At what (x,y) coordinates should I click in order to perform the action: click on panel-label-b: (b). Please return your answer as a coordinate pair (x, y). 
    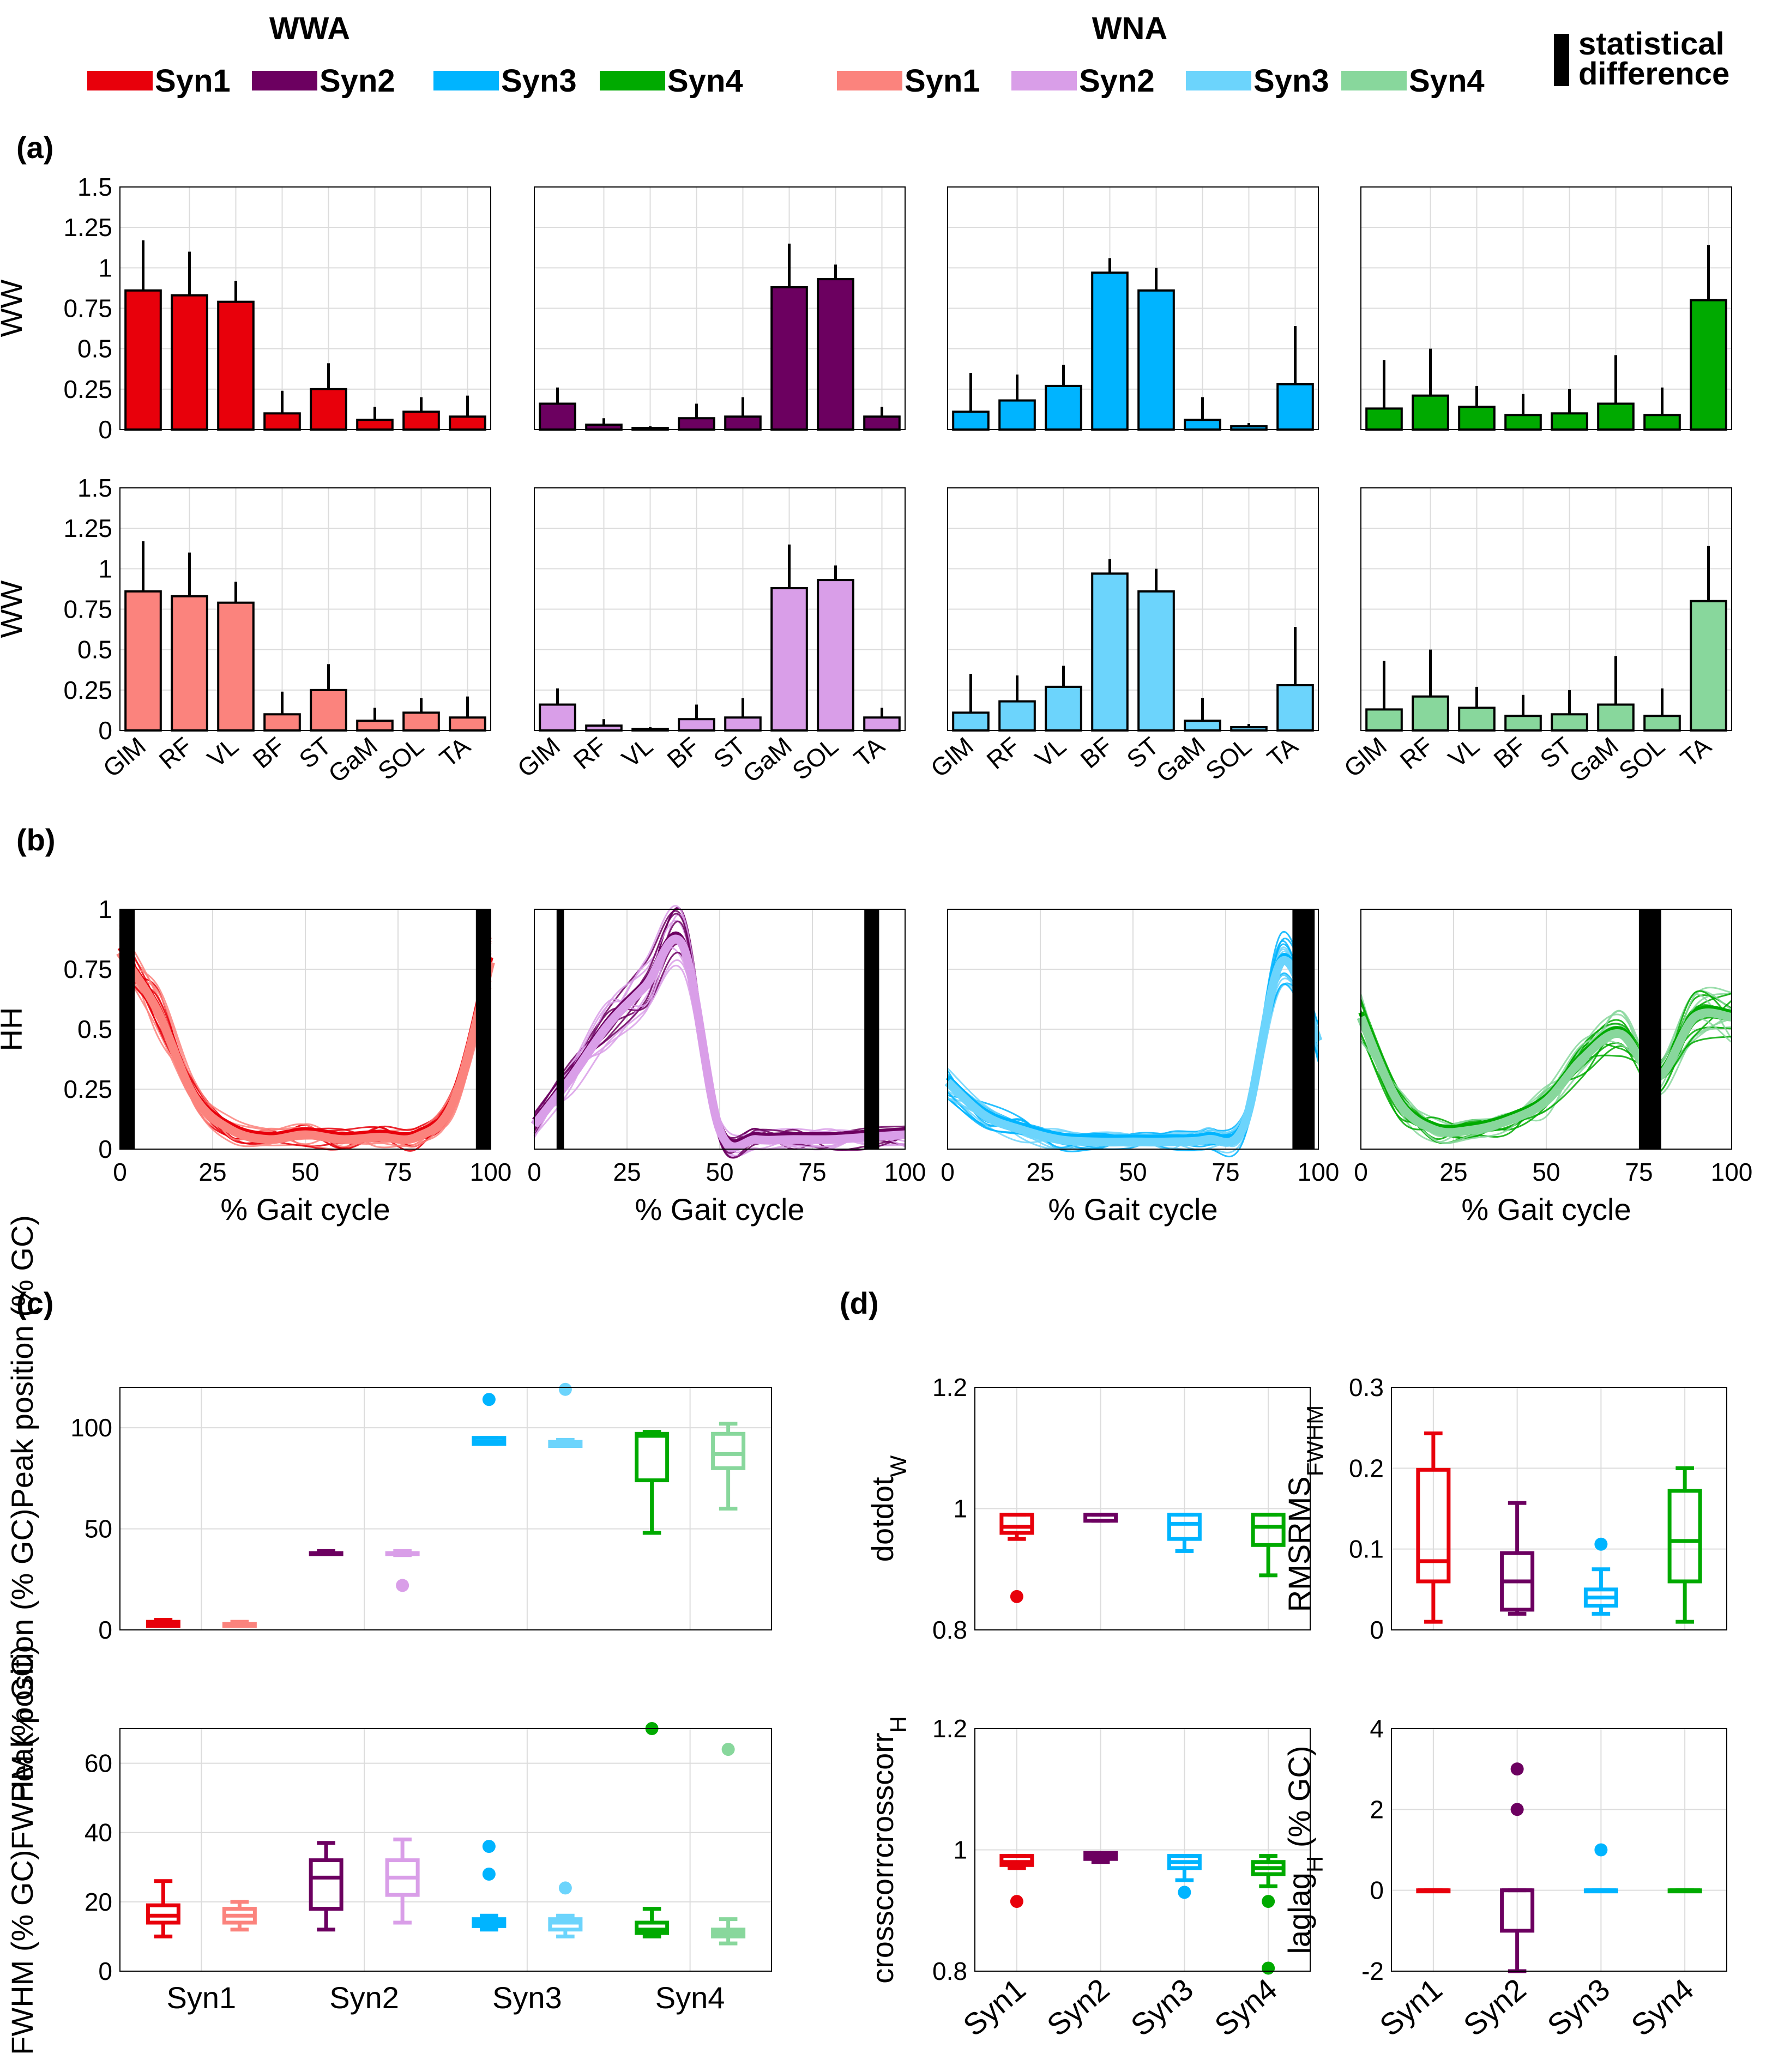
    Looking at the image, I should click on (36, 840).